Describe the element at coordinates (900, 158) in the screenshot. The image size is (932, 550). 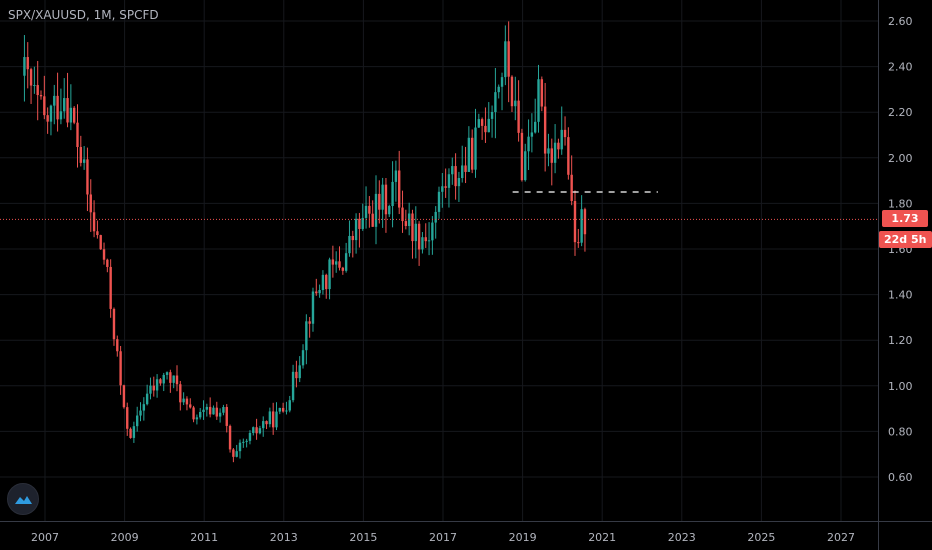
I see `y-tick-label: 2.00` at that location.